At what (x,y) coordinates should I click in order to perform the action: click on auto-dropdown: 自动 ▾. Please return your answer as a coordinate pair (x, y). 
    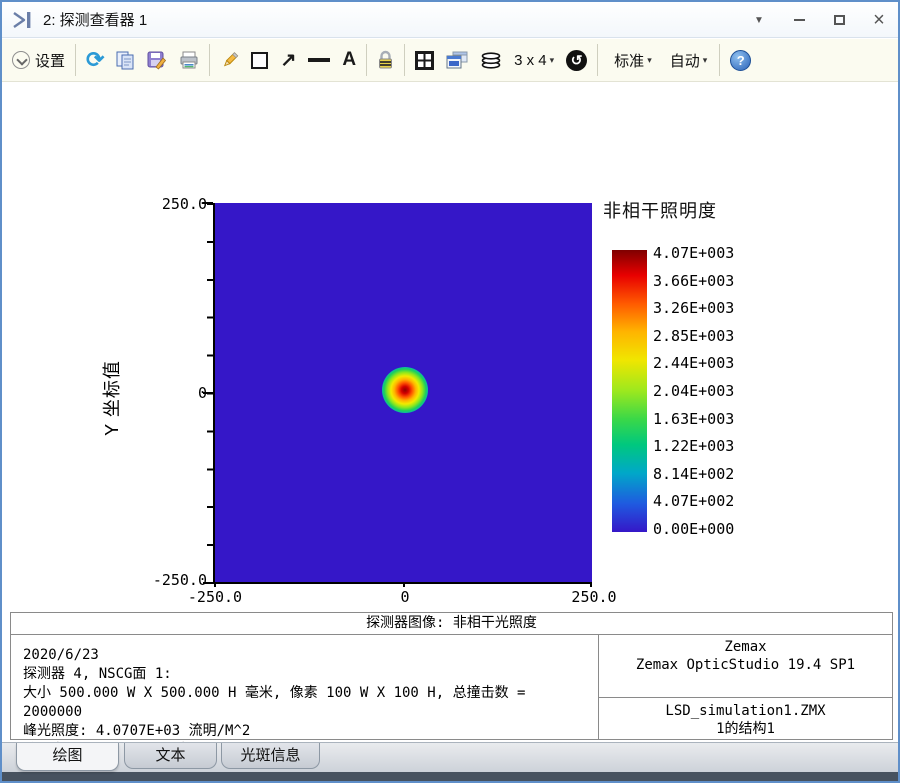
    Looking at the image, I should click on (688, 61).